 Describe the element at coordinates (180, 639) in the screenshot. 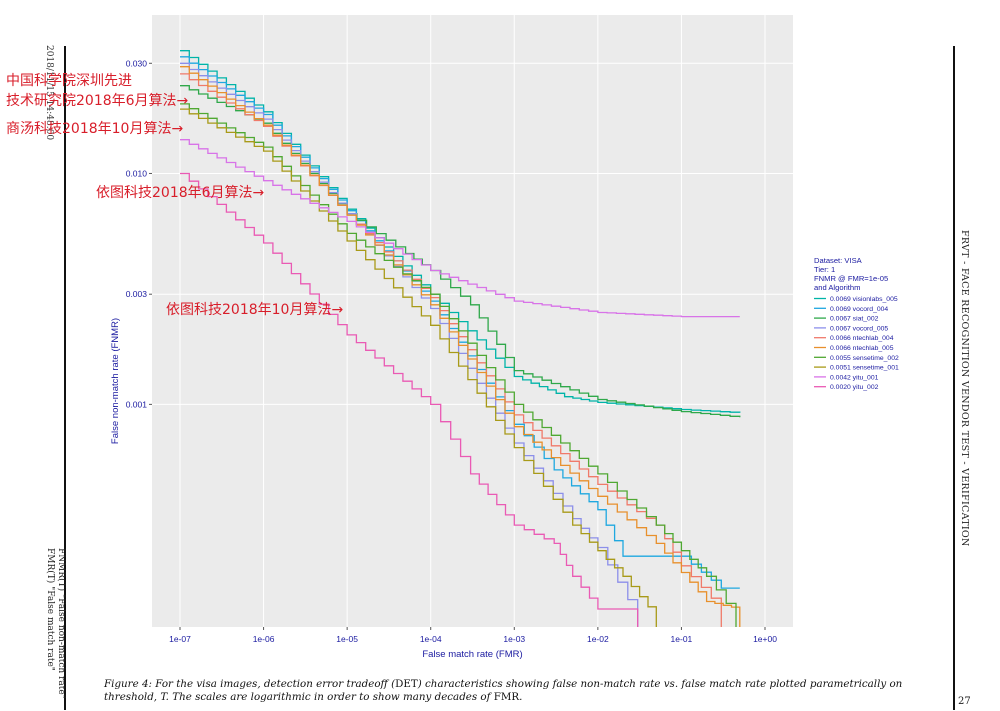

I see `x-tick-label-0: 1e-07` at that location.